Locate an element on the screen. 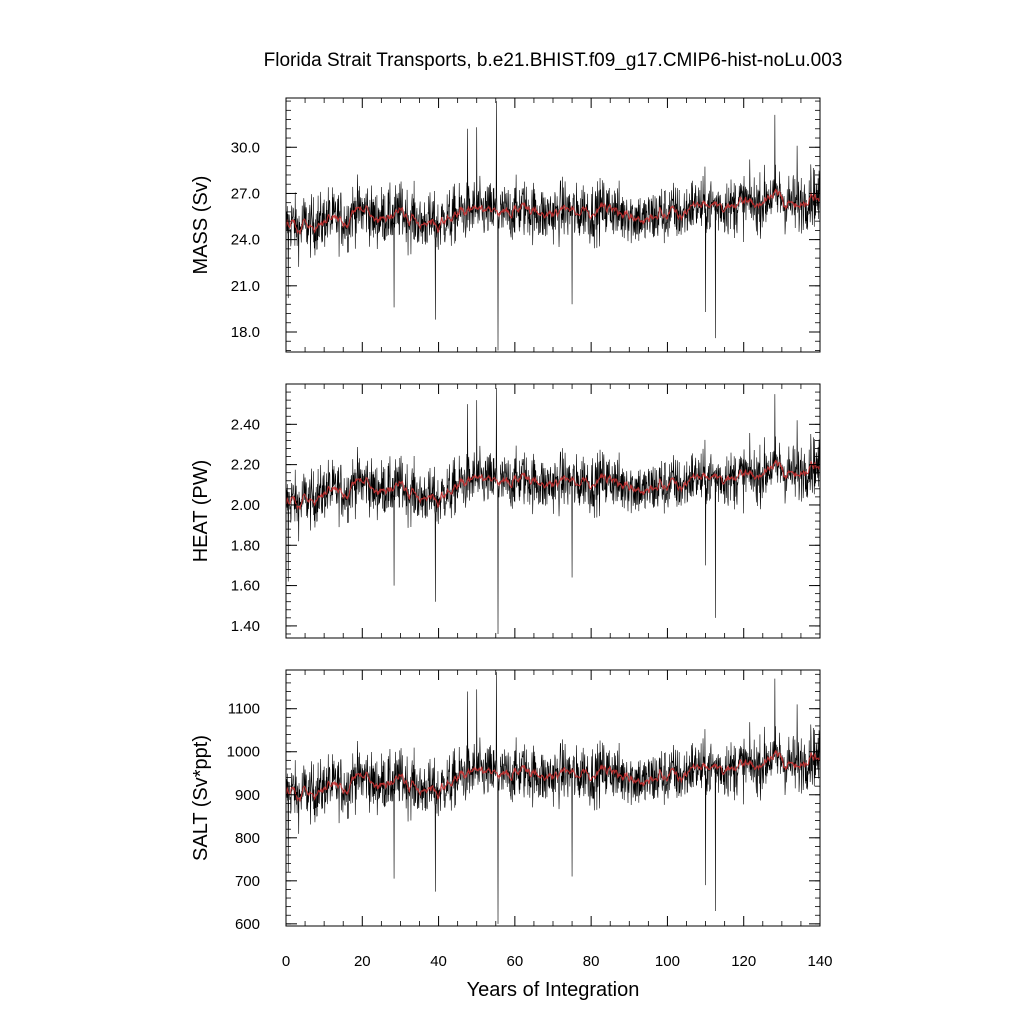 This screenshot has width=1024, height=1024. heat-smoothed-series-line is located at coordinates (553, 484).